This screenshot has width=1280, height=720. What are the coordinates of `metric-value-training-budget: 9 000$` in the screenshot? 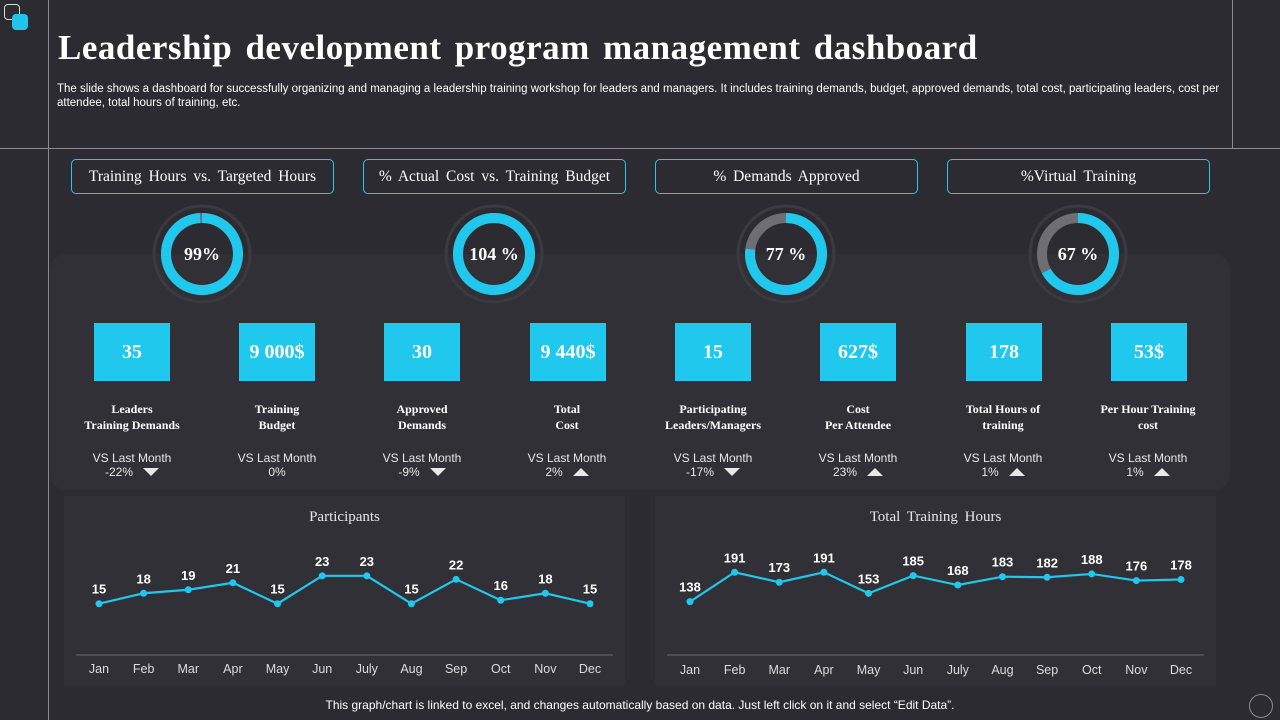 It's located at (277, 352).